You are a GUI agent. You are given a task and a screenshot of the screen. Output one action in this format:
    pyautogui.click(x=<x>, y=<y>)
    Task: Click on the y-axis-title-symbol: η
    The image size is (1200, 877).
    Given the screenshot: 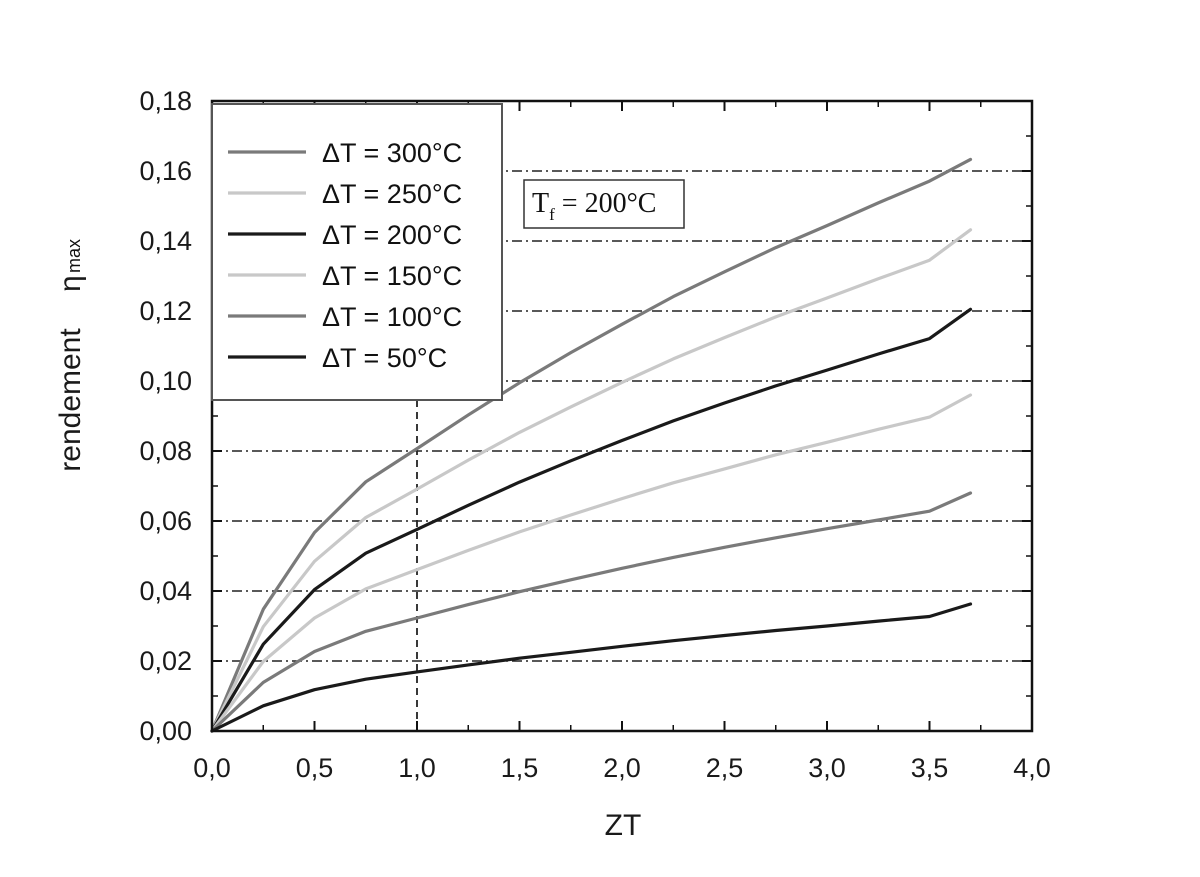 What is the action you would take?
    pyautogui.click(x=70, y=283)
    